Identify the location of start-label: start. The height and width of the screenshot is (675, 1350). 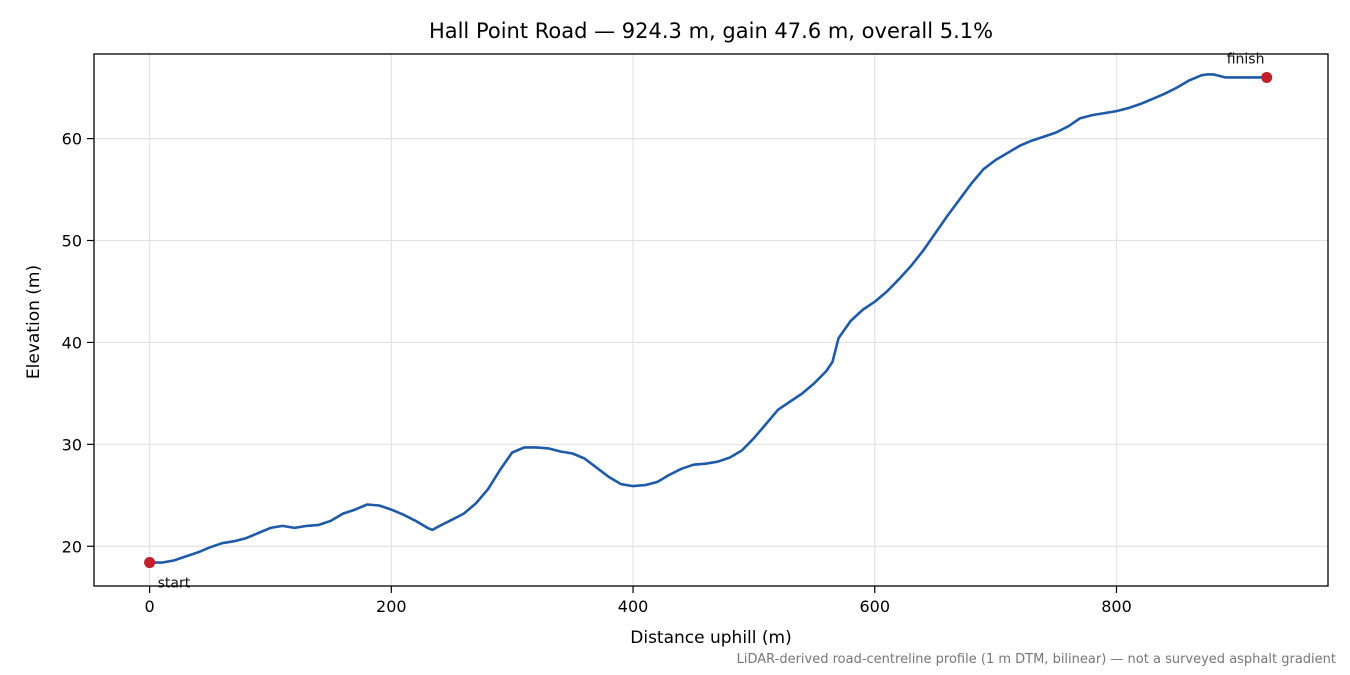
(174, 584).